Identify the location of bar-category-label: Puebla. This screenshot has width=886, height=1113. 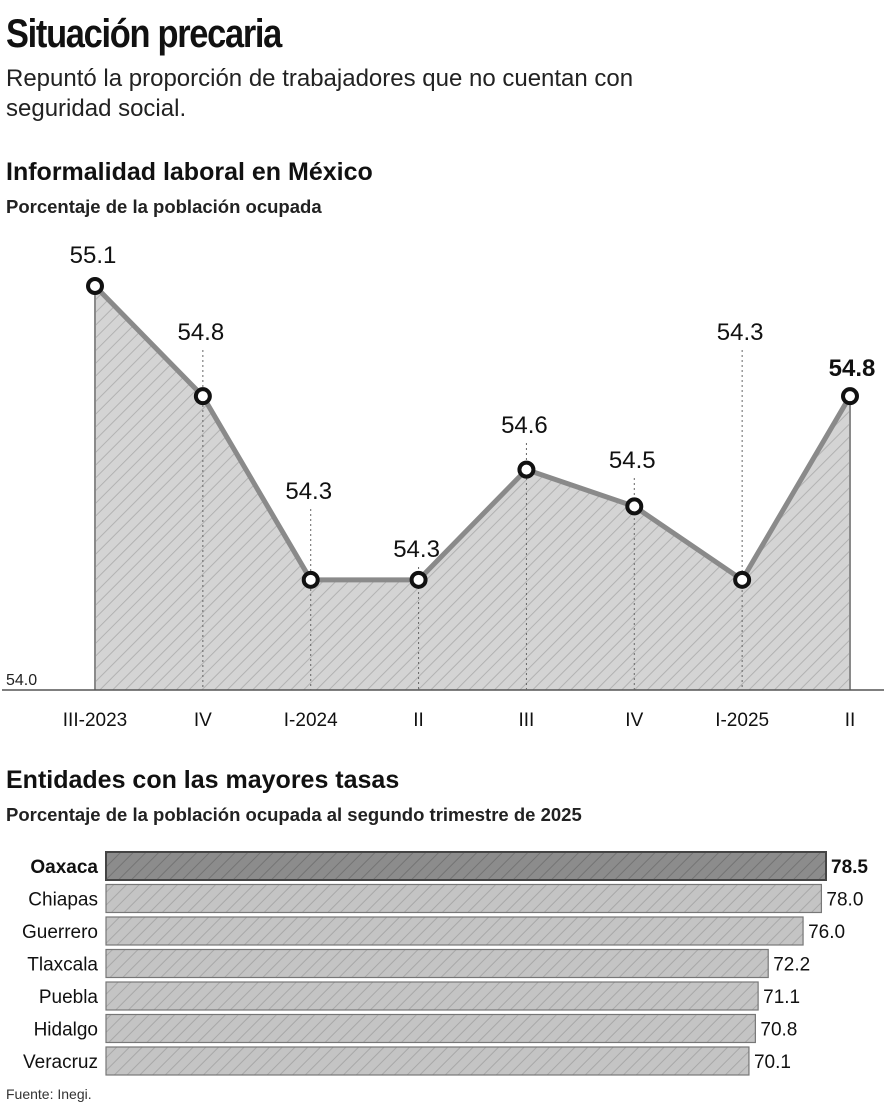
(69, 997).